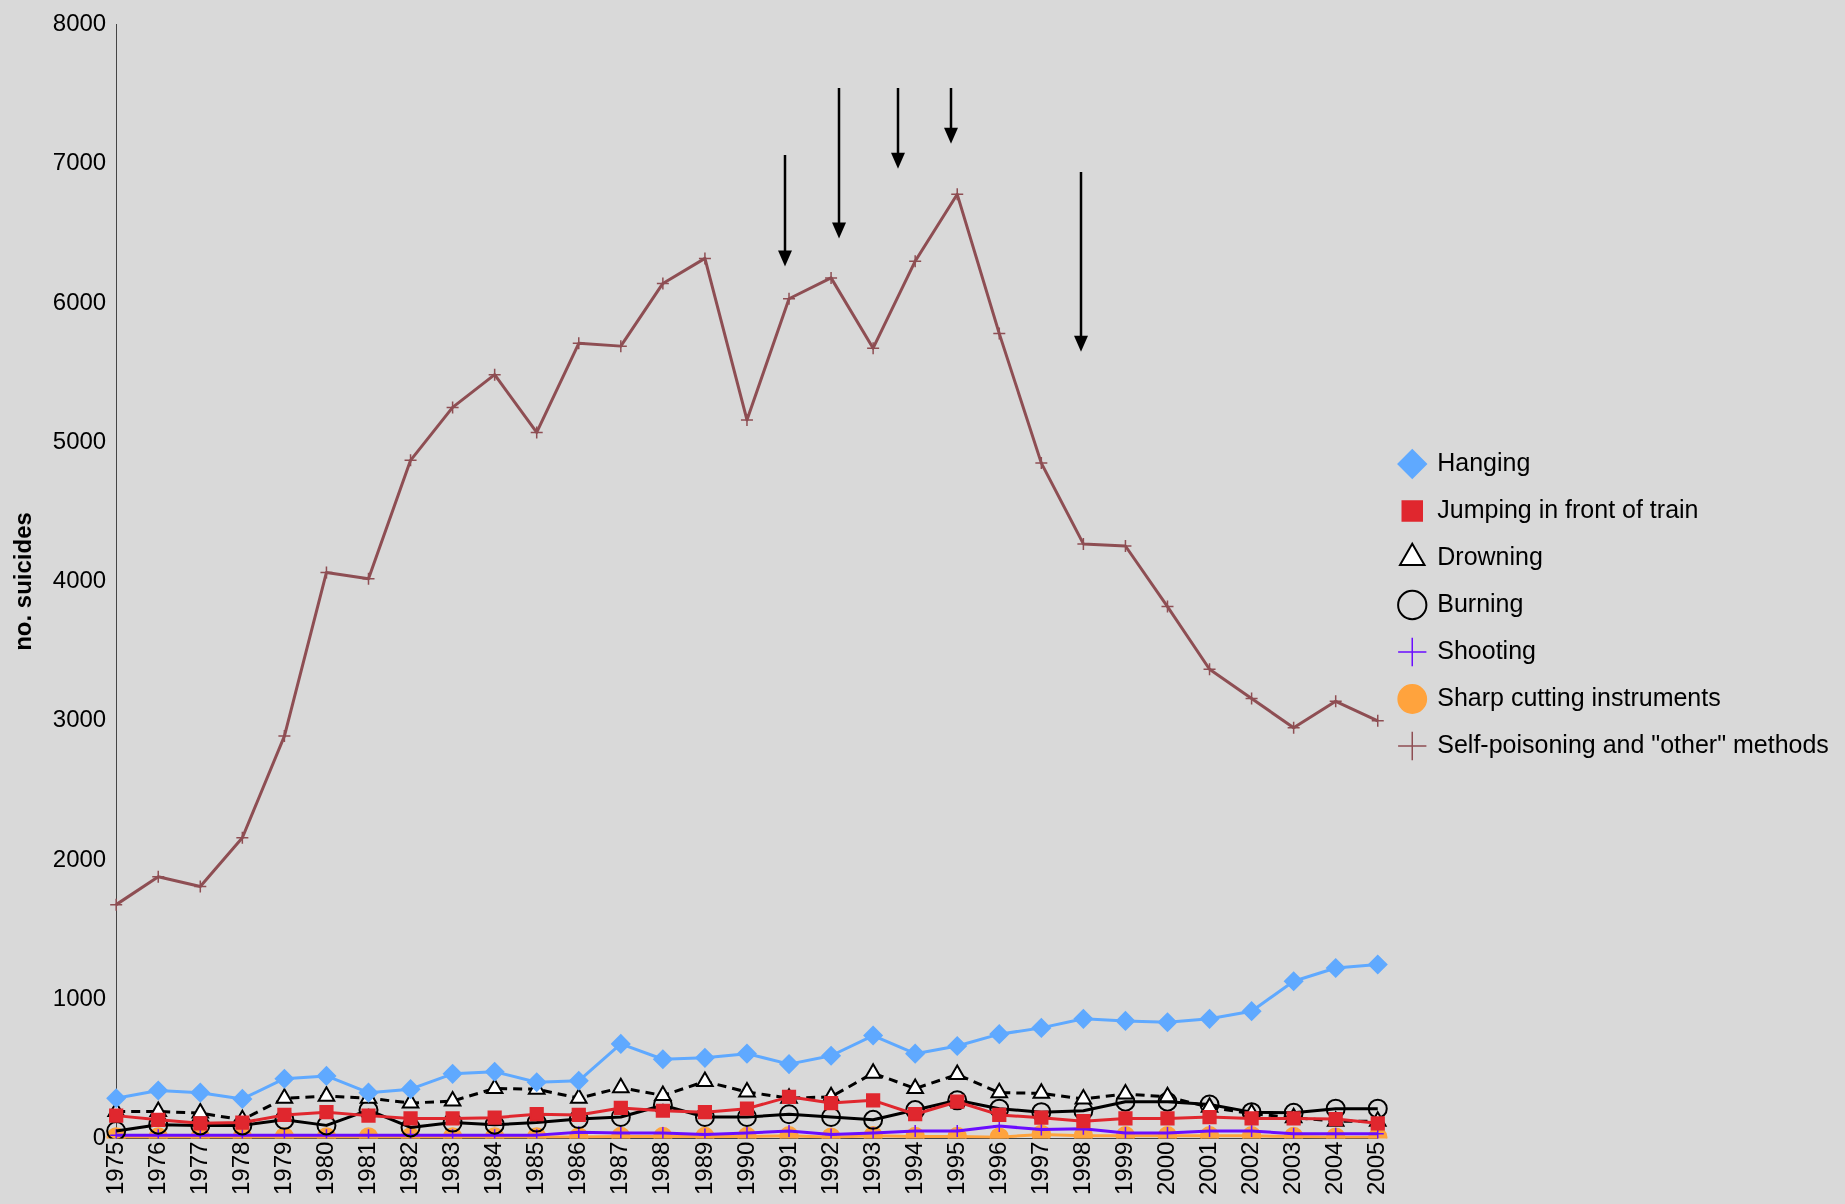 This screenshot has width=1845, height=1204. I want to click on legend-label: Hanging, so click(1484, 461).